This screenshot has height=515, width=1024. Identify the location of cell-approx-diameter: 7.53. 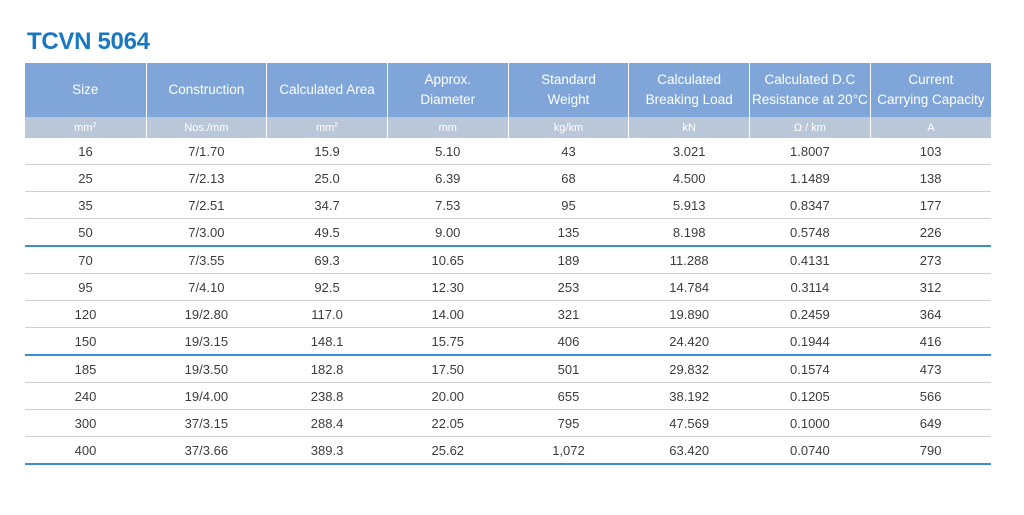
(448, 205).